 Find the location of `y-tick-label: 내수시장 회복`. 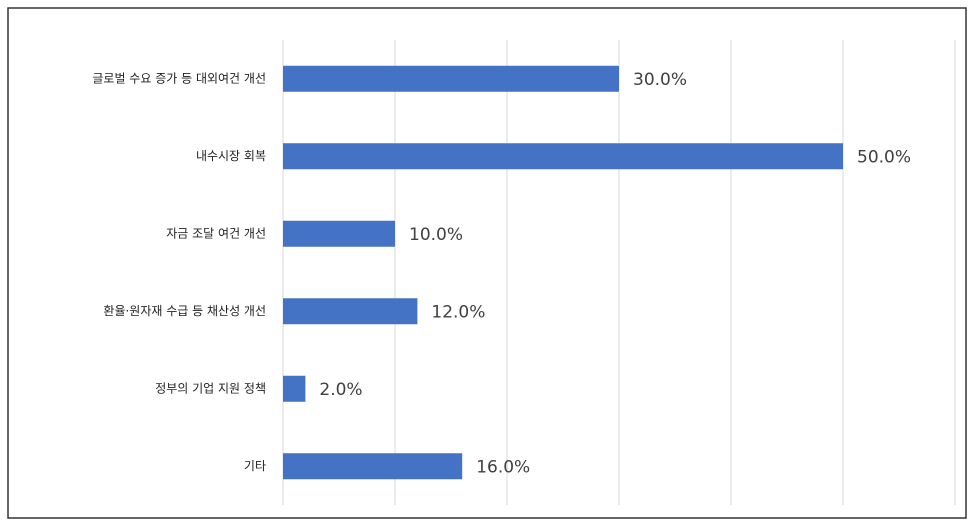

y-tick-label: 내수시장 회복 is located at coordinates (231, 156).